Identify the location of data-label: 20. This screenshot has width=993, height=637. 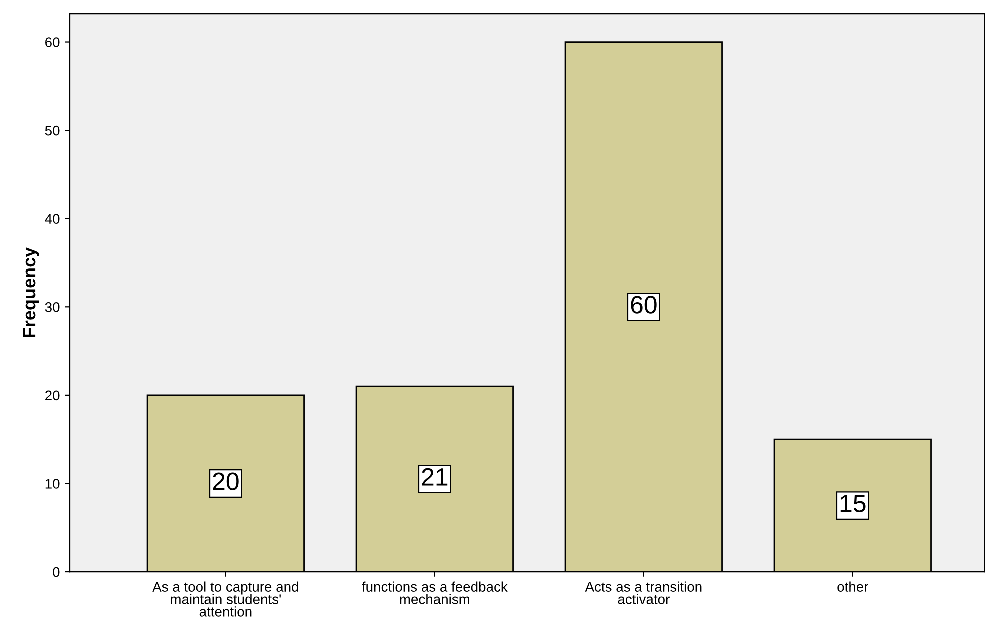
(226, 481).